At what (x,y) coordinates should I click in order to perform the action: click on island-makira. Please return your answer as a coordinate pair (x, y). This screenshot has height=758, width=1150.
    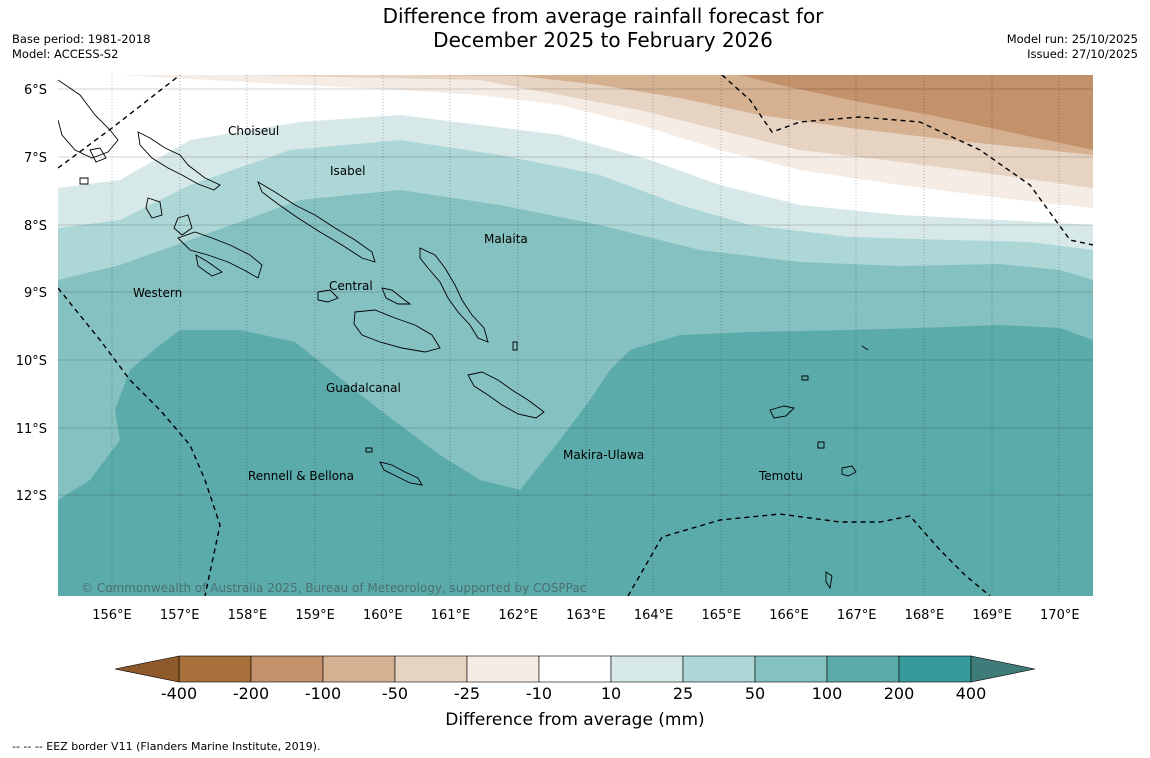
    Looking at the image, I should click on (506, 395).